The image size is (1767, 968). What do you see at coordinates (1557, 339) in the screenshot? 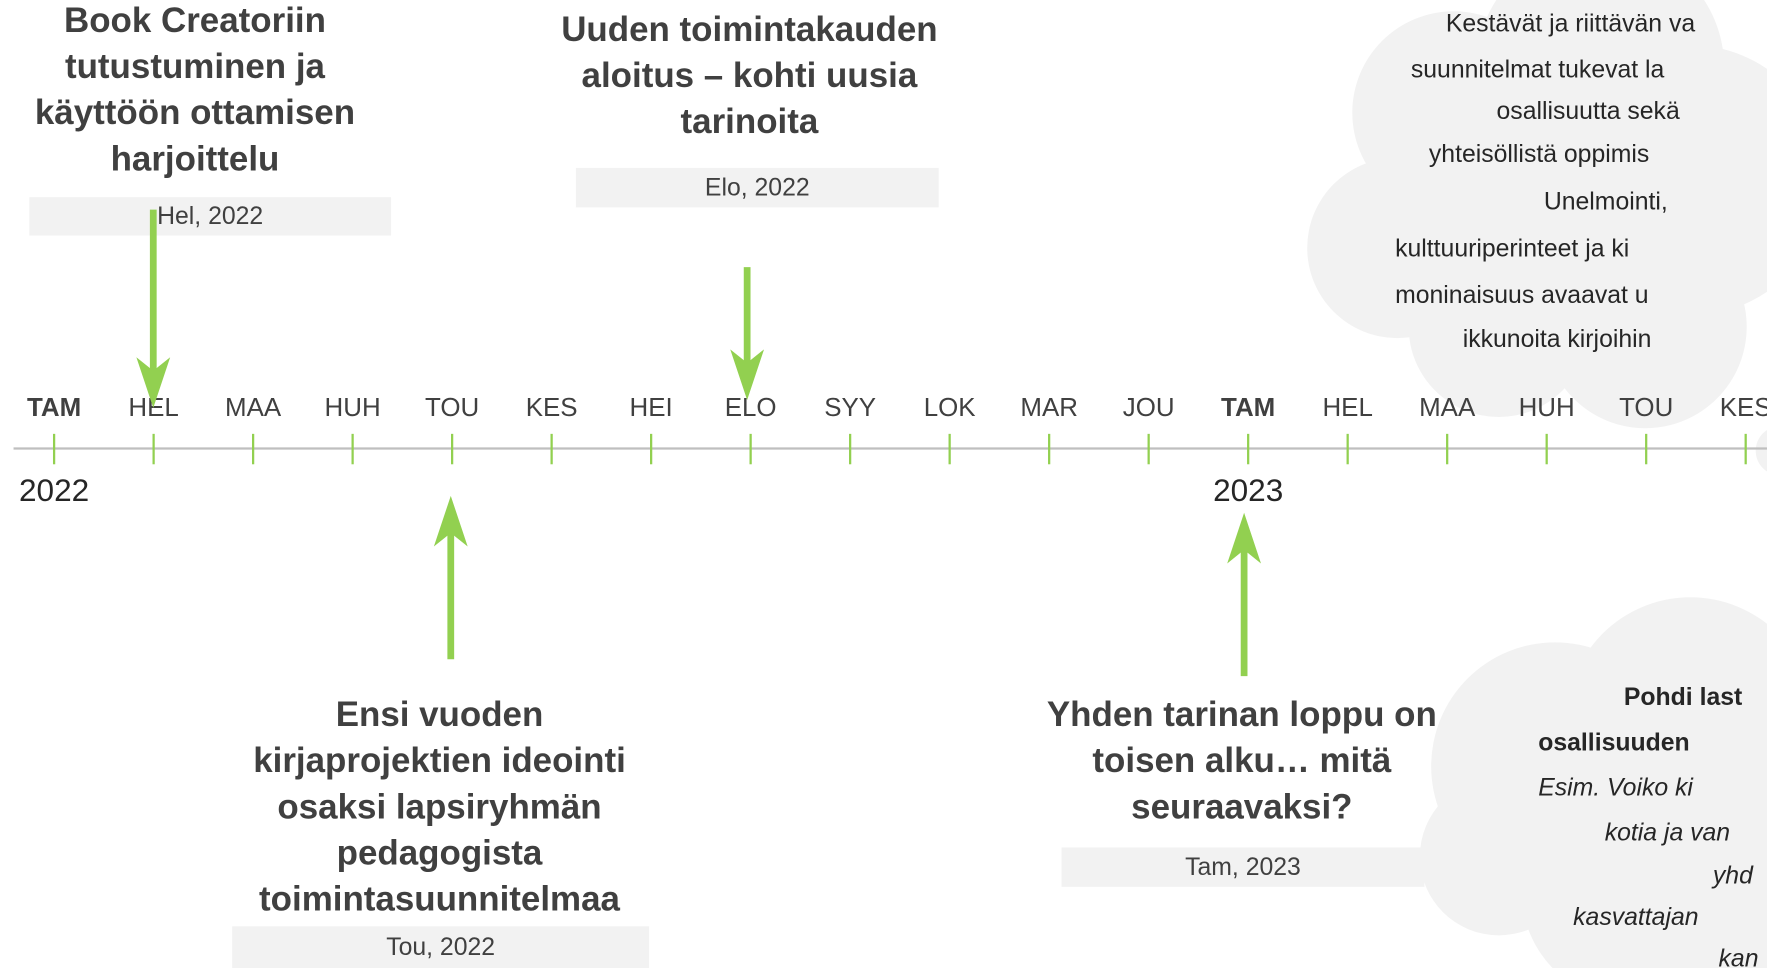
I see `cloud-text: ikkunoita kirjoihin` at bounding box center [1557, 339].